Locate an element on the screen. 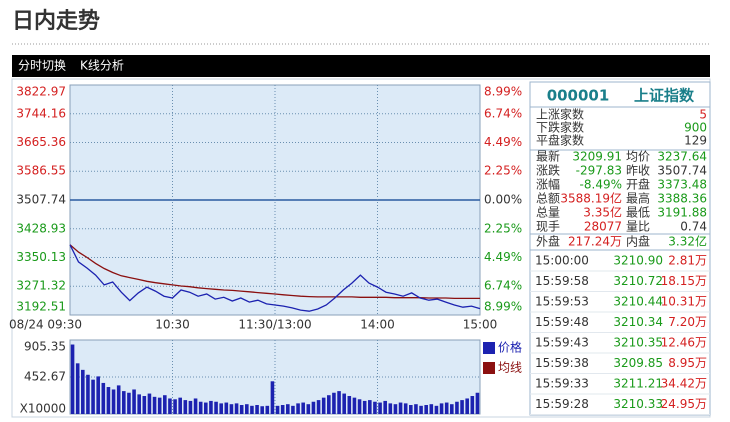 This screenshot has height=422, width=730. trade-price: 3210.35 is located at coordinates (638, 343).